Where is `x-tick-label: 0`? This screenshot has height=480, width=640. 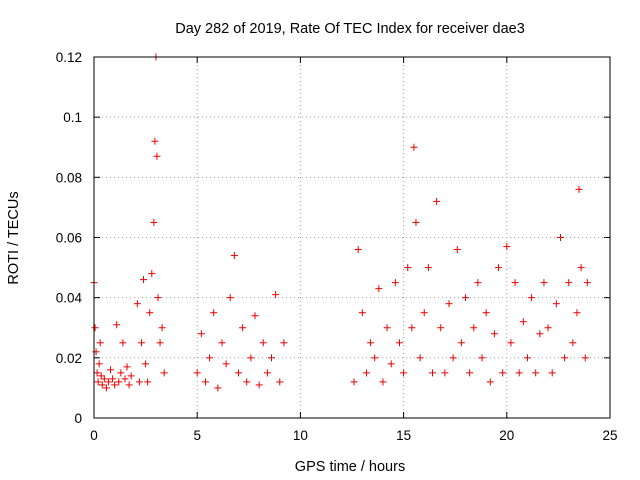
x-tick-label: 0 is located at coordinates (94, 435).